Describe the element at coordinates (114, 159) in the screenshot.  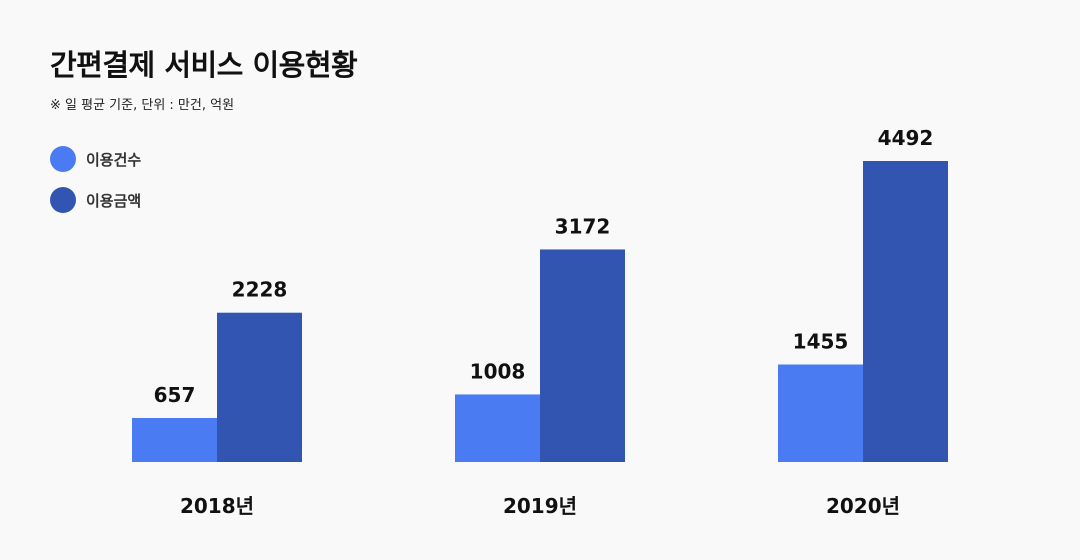
I see `legend-label-series-1: 이용건수` at that location.